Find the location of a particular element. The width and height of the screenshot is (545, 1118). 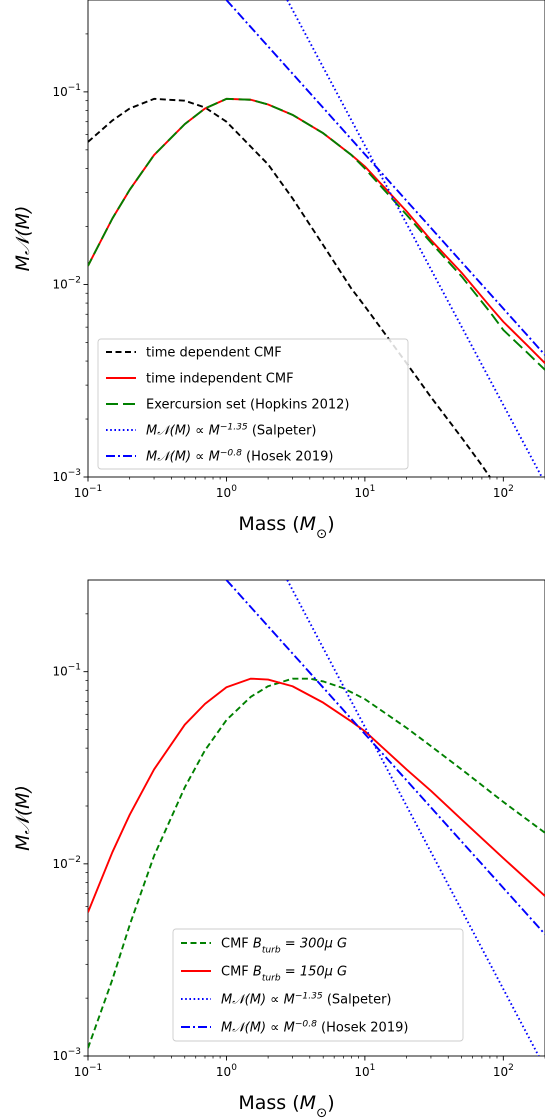

legend-entry-label: time independent CMF is located at coordinates (220, 379).